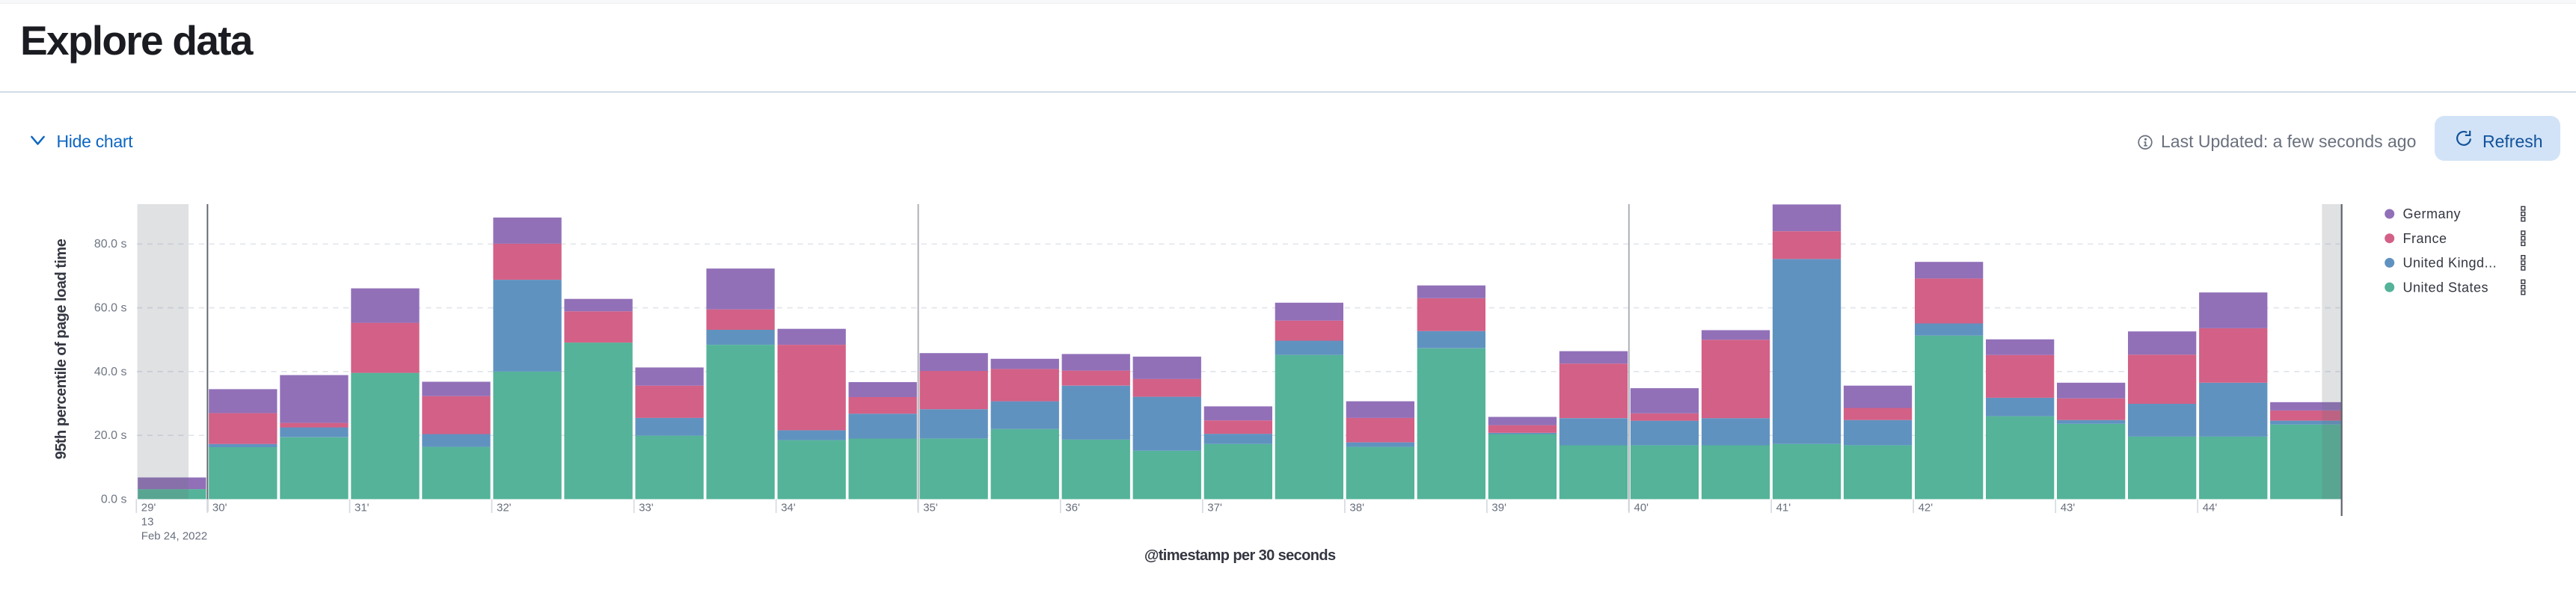  I want to click on svg-text: 31', so click(362, 508).